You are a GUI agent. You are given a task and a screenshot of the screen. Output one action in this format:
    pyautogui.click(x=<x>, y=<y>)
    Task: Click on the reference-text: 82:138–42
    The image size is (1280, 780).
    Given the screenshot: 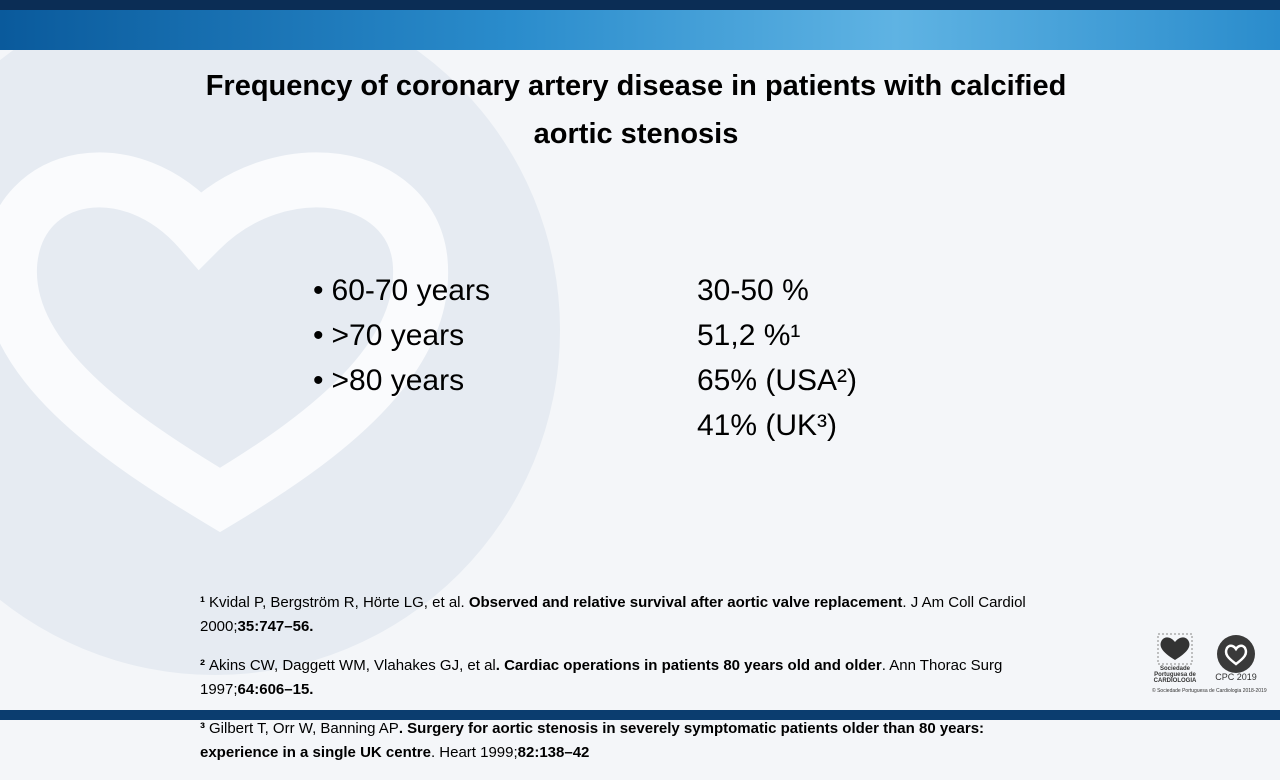 What is the action you would take?
    pyautogui.click(x=553, y=752)
    